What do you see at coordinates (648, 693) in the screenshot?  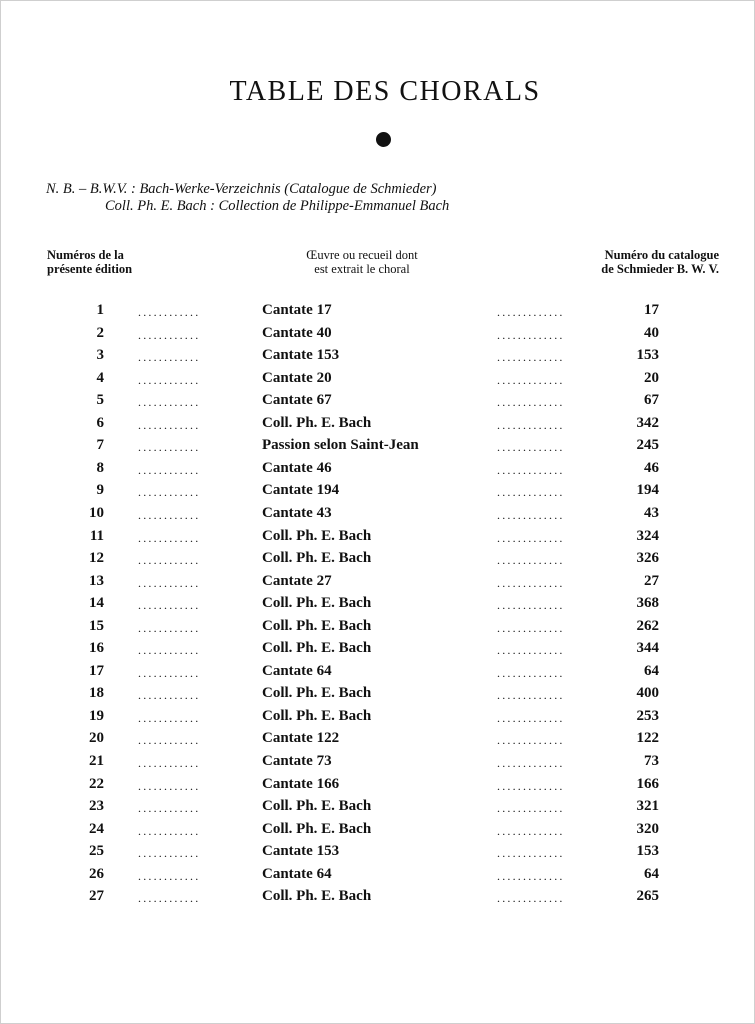 I see `bwv-number: 400` at bounding box center [648, 693].